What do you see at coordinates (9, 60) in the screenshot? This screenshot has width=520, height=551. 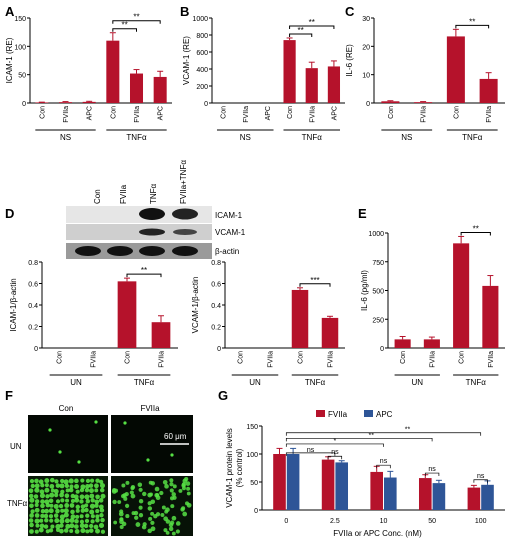 I see `y-axis-label: ICAM-1 (RE)` at bounding box center [9, 60].